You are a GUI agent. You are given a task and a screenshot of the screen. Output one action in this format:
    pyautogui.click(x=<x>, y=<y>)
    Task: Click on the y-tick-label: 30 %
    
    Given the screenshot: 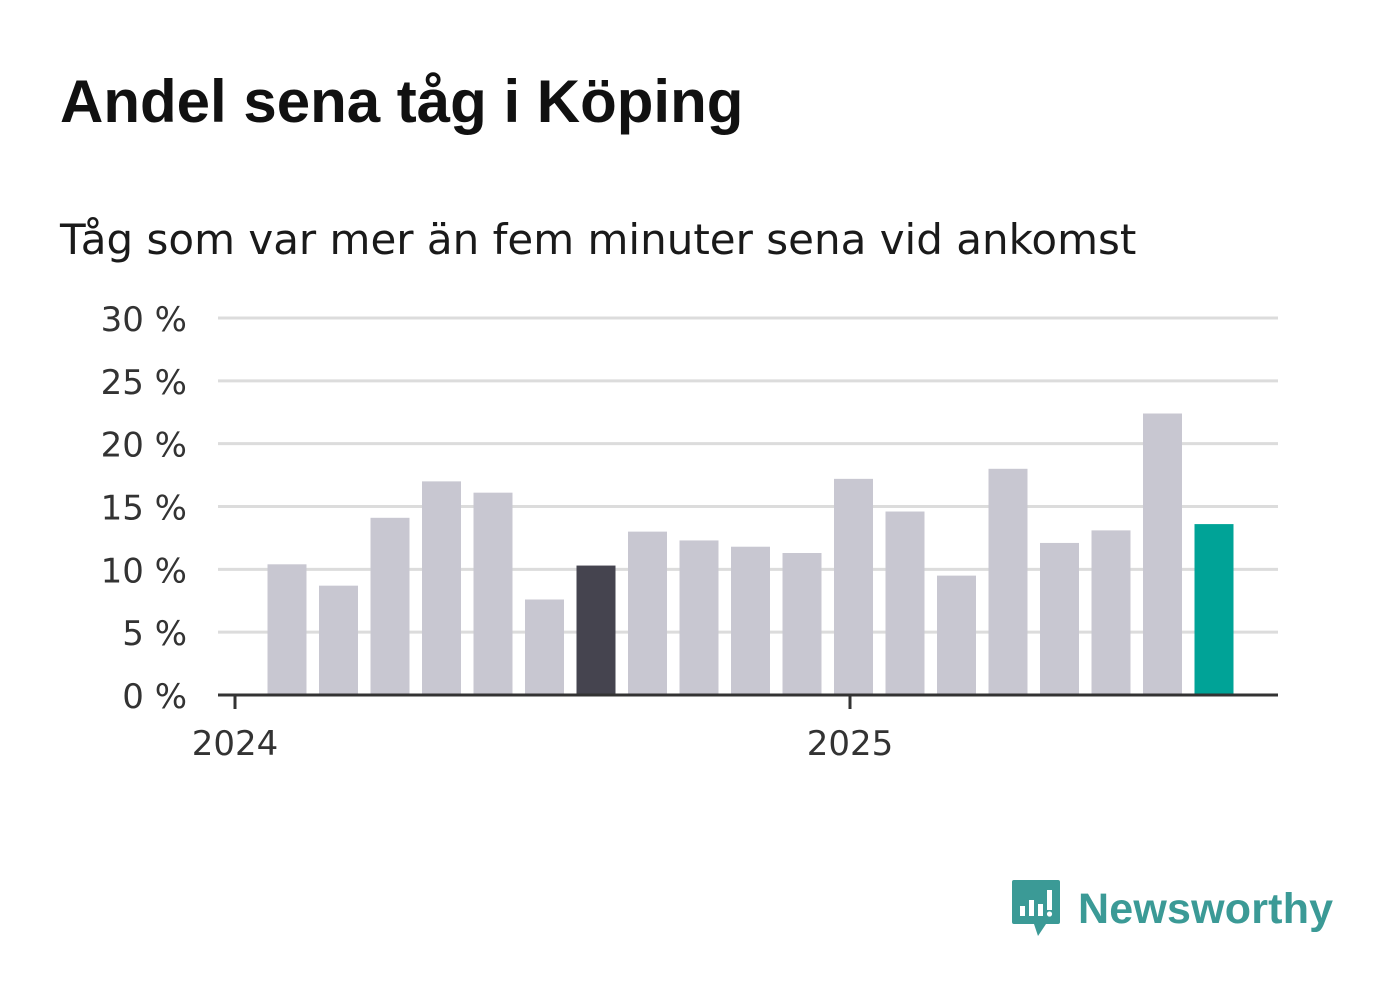 What is the action you would take?
    pyautogui.click(x=144, y=320)
    